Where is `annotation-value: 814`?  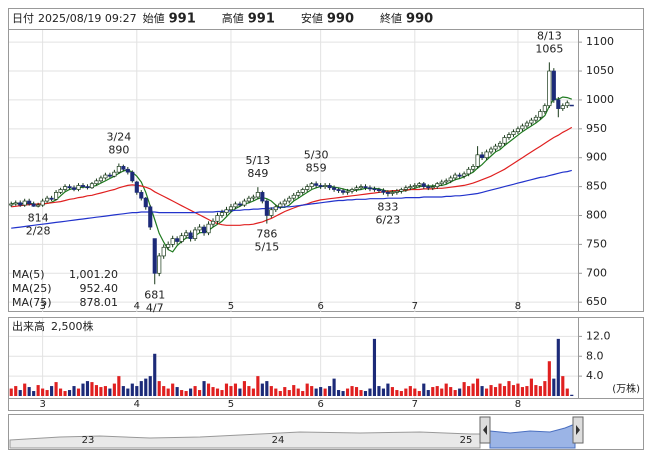 annotation-value: 814 is located at coordinates (38, 217).